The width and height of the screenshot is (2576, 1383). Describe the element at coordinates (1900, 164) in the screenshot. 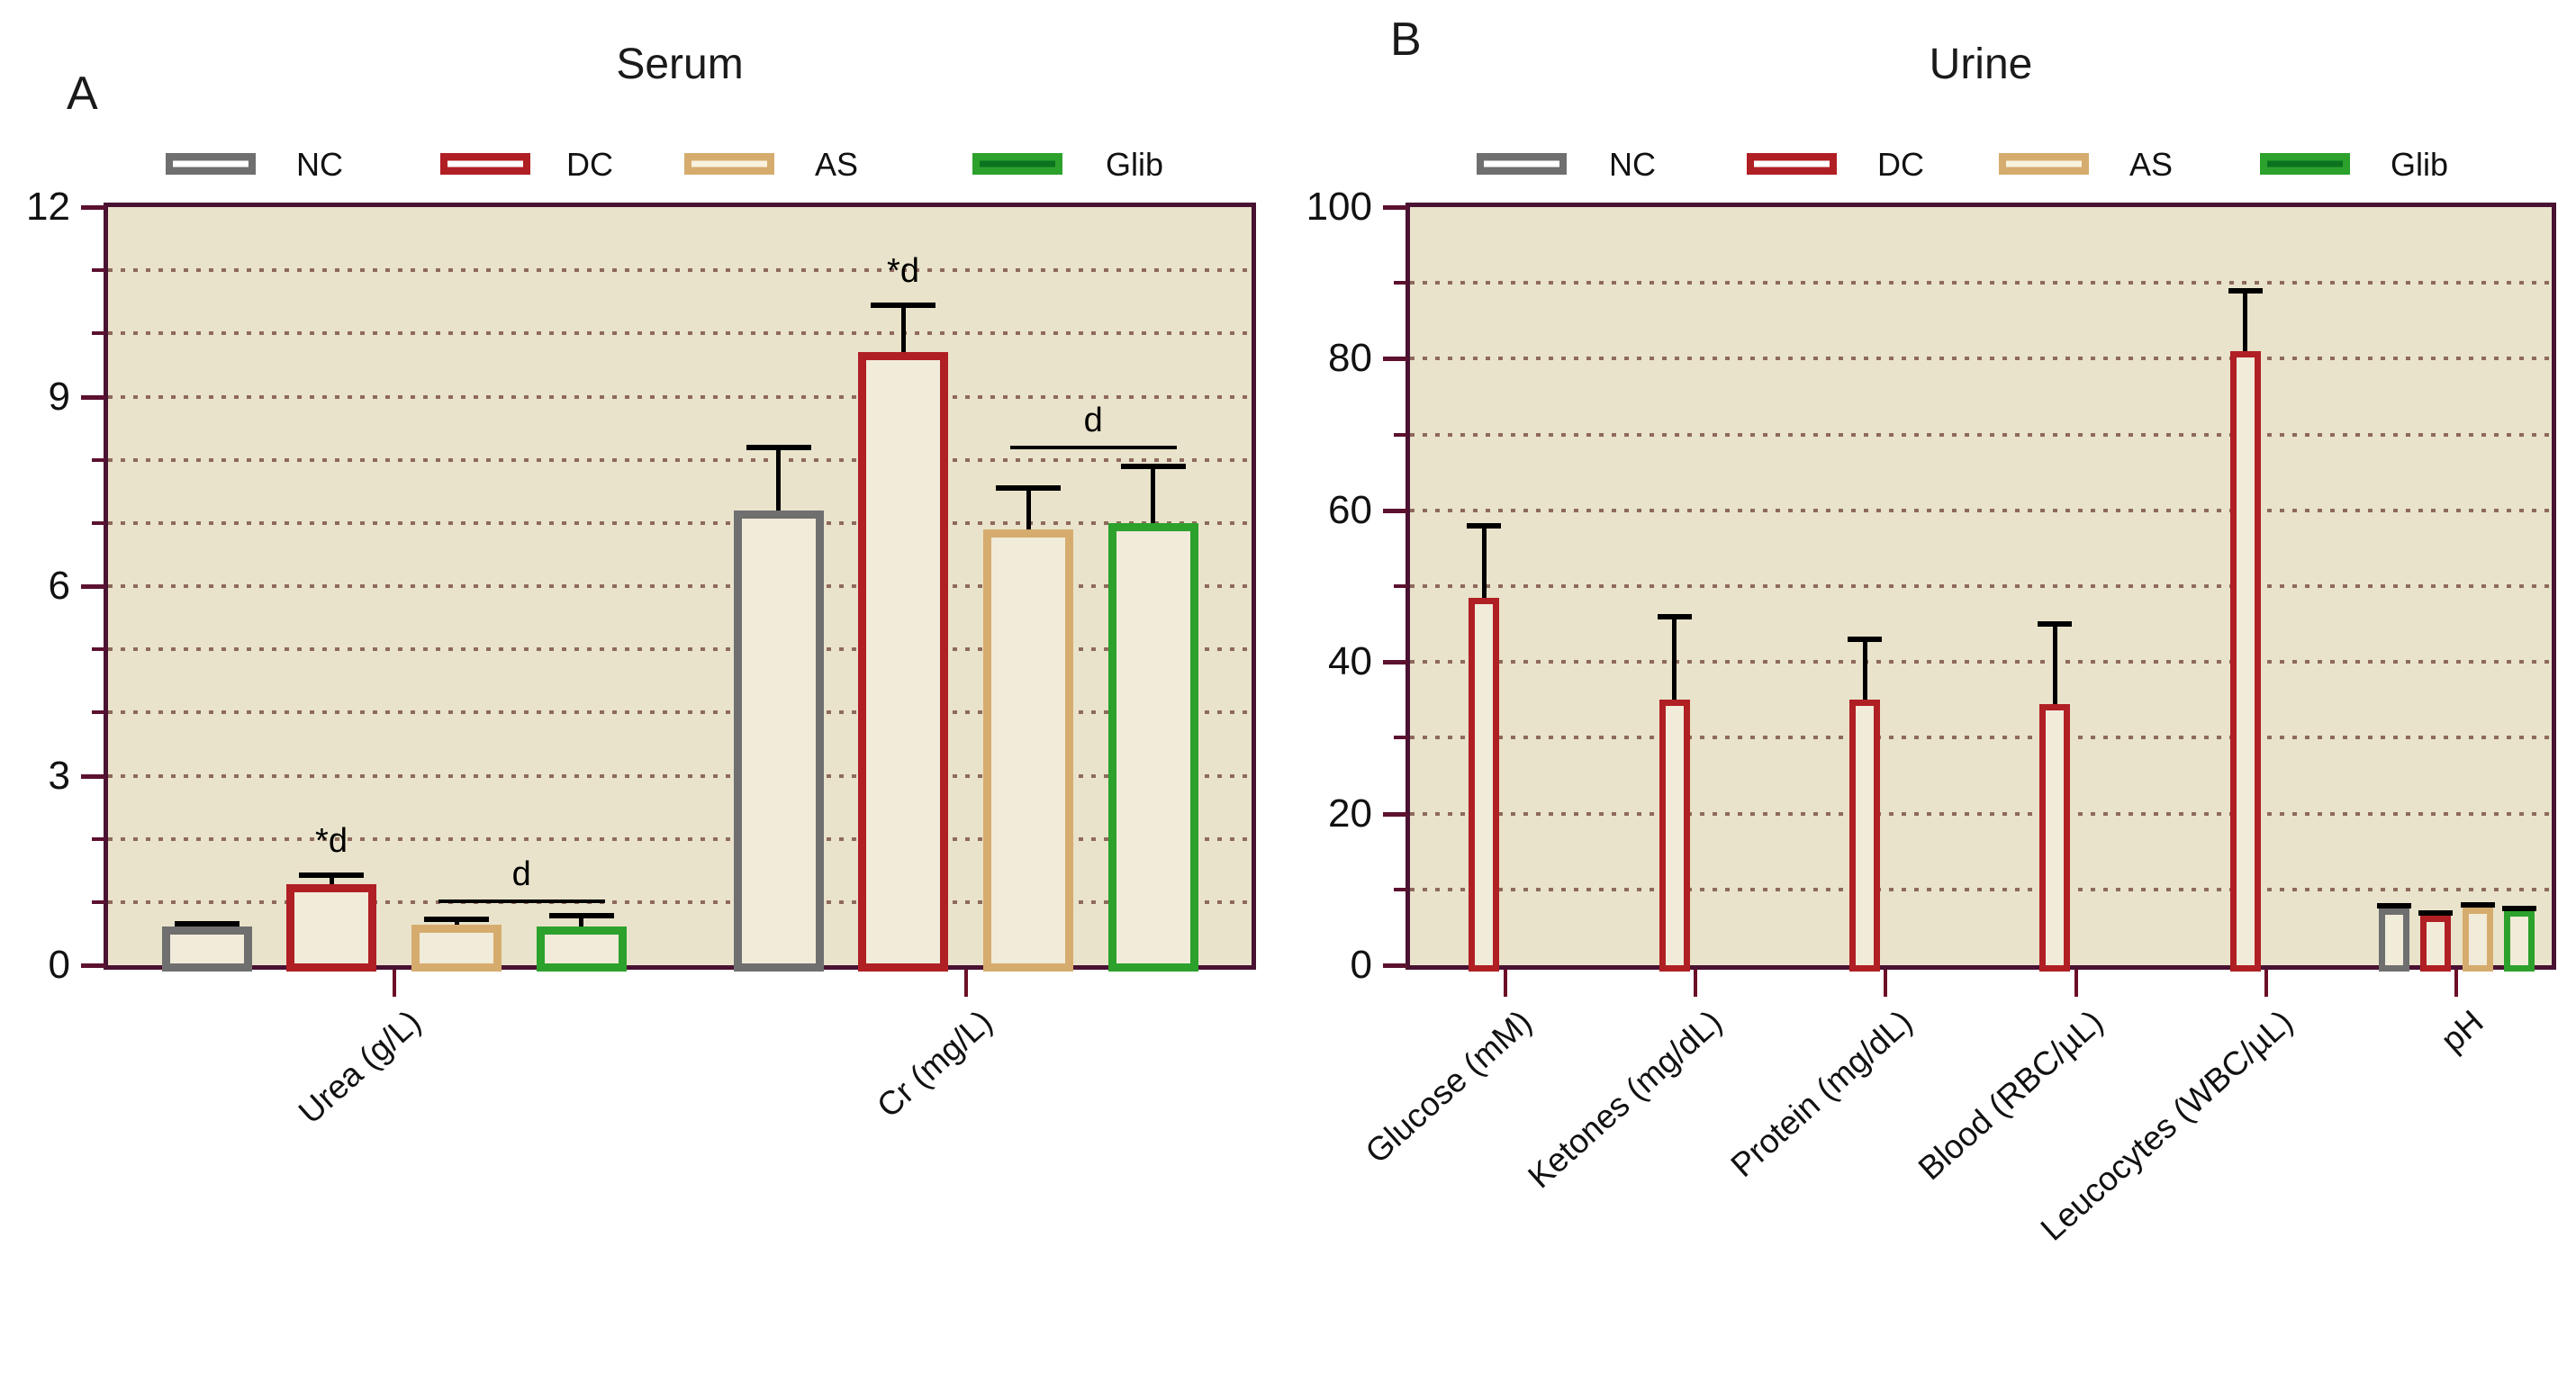

I see `legend-label-dc: DC` at that location.